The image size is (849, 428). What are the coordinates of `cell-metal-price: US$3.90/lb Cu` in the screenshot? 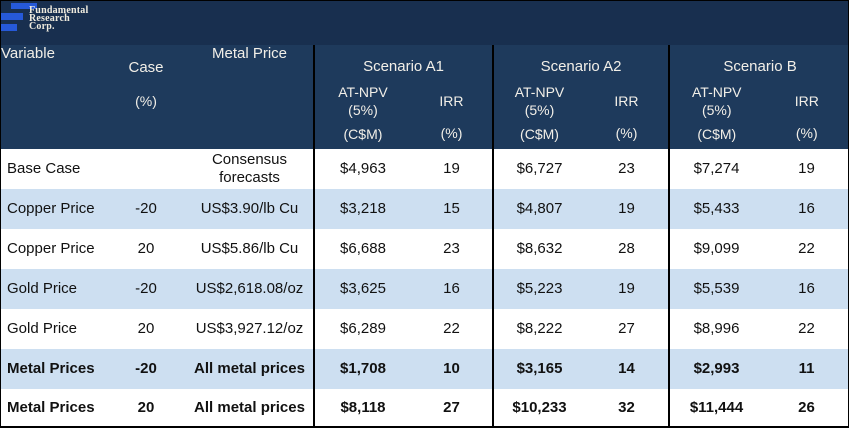 It's located at (250, 209).